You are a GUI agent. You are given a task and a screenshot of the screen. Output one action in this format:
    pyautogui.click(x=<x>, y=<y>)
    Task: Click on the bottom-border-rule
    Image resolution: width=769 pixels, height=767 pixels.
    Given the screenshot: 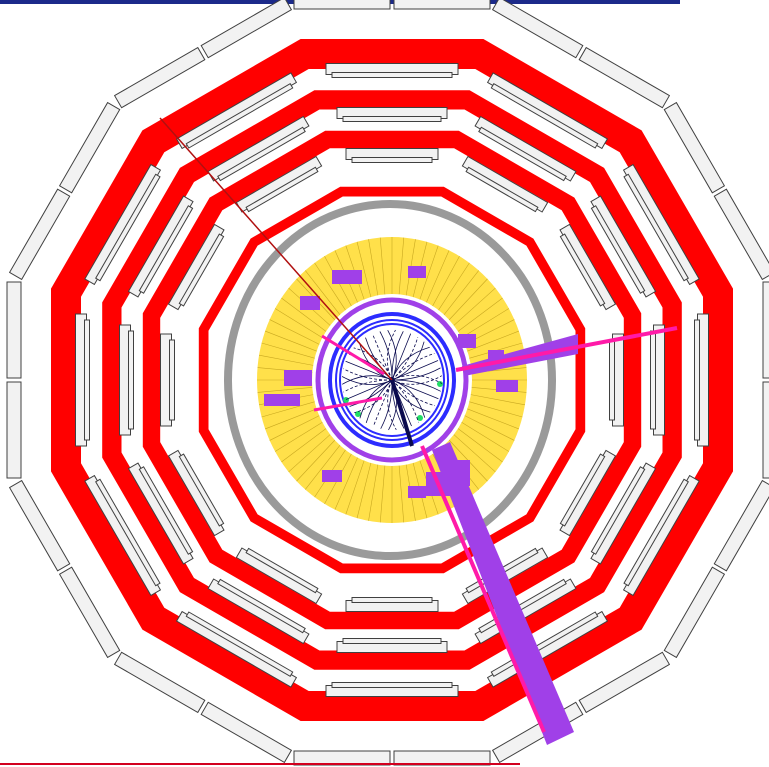 What is the action you would take?
    pyautogui.click(x=260, y=764)
    